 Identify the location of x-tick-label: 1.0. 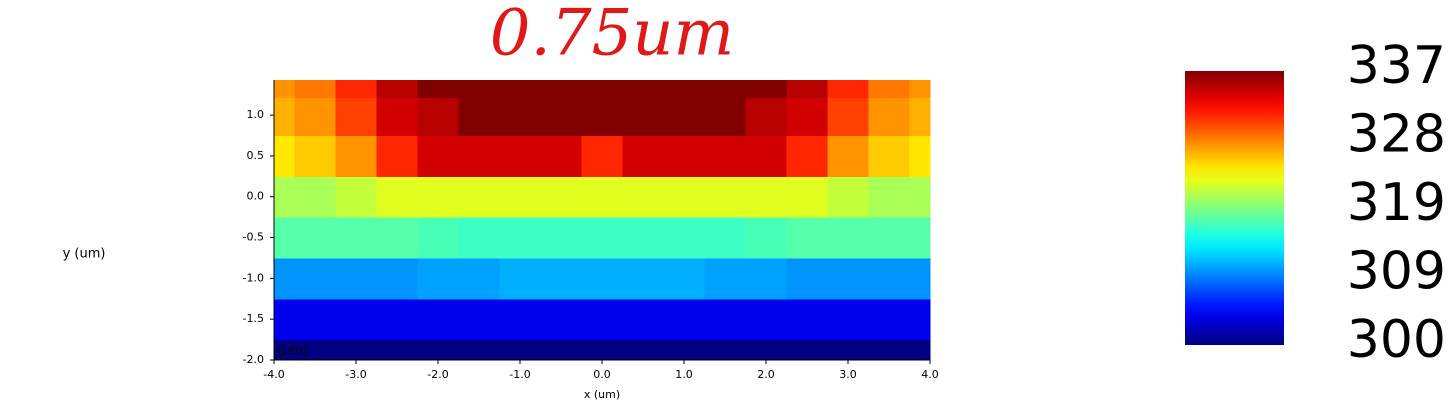
(684, 374).